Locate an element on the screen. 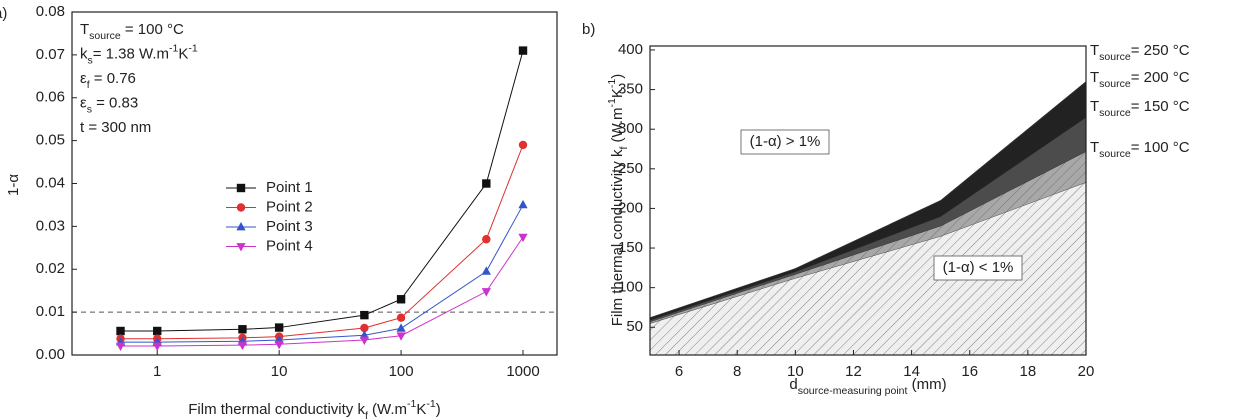 The image size is (1254, 420). y-tick-label: 0.06 is located at coordinates (50, 97).